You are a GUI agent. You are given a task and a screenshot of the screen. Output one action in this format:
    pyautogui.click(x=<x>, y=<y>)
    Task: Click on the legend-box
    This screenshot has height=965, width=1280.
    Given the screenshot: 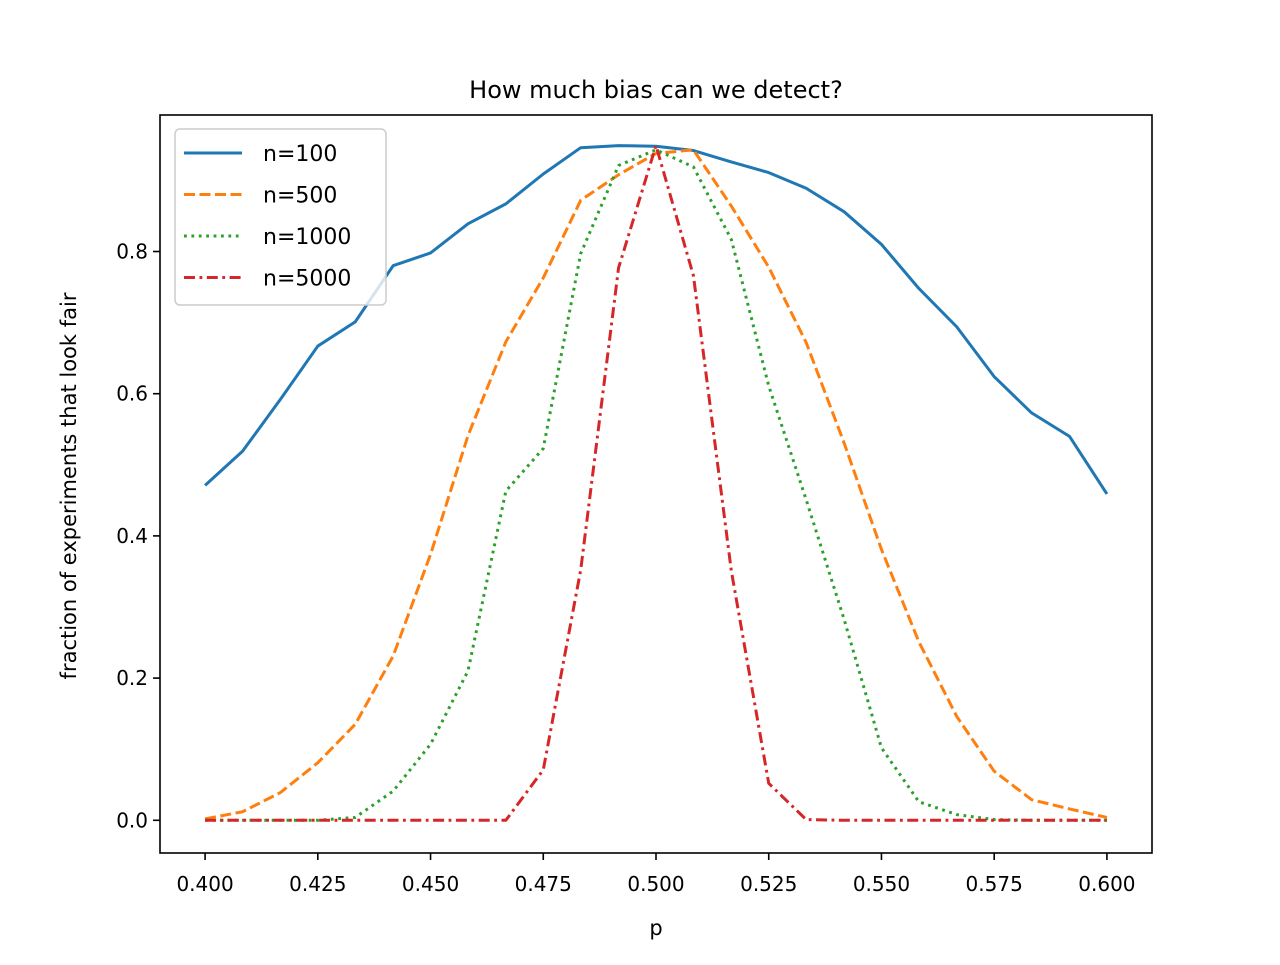 What is the action you would take?
    pyautogui.click(x=280, y=217)
    